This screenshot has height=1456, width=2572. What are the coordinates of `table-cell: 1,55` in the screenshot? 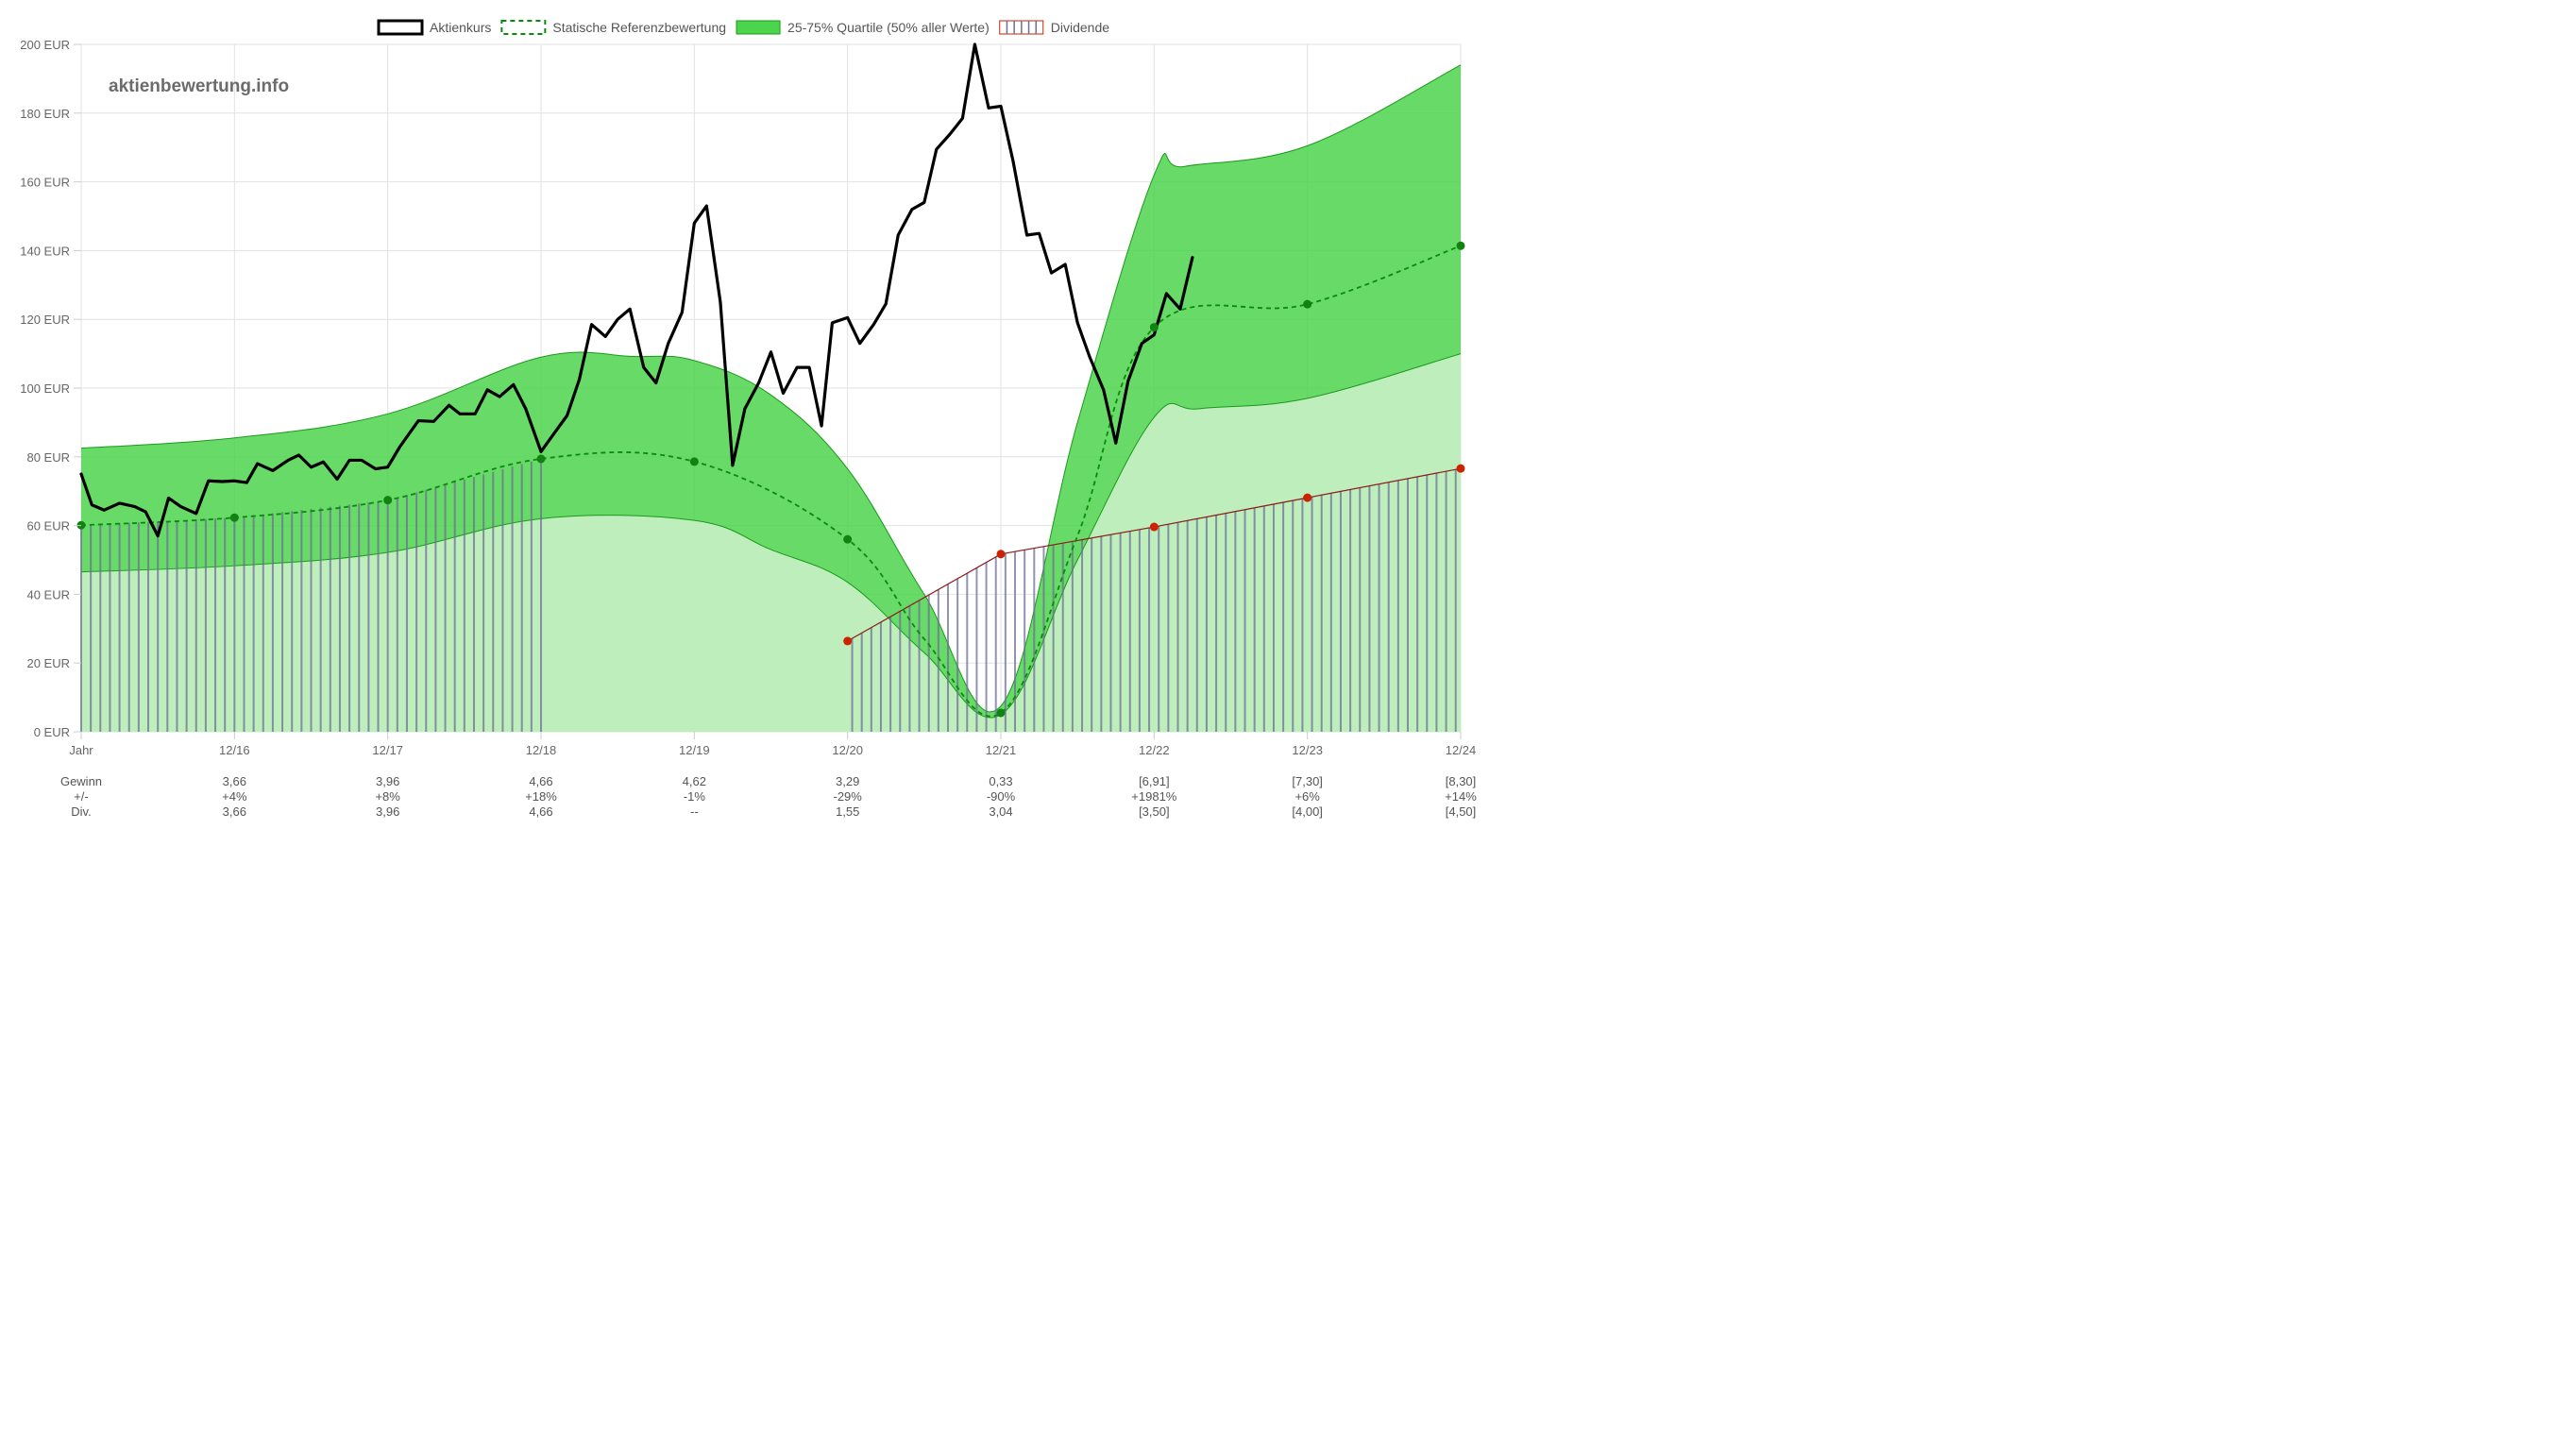 It's located at (847, 811).